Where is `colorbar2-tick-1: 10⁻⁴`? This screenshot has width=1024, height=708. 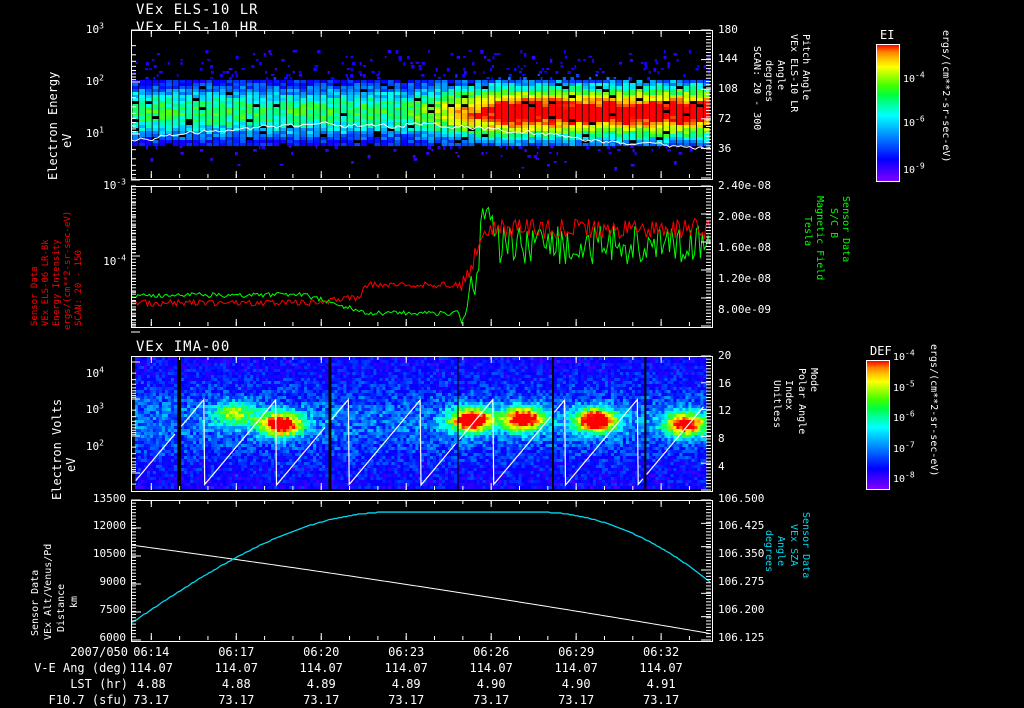
colorbar2-tick-1: 10⁻⁴ is located at coordinates (904, 355).